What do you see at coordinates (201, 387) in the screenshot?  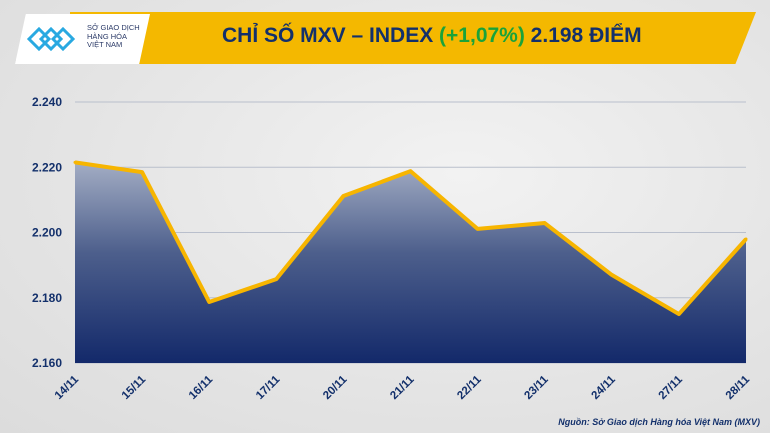 I see `x-tick-label: 16/11` at bounding box center [201, 387].